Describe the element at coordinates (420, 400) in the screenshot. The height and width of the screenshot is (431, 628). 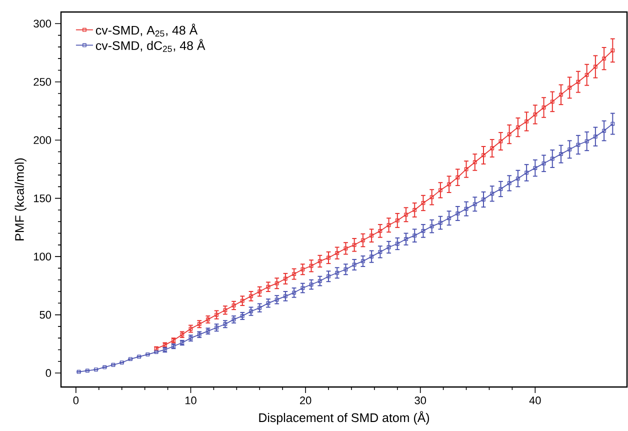
I see `x-tick-label: 30` at that location.